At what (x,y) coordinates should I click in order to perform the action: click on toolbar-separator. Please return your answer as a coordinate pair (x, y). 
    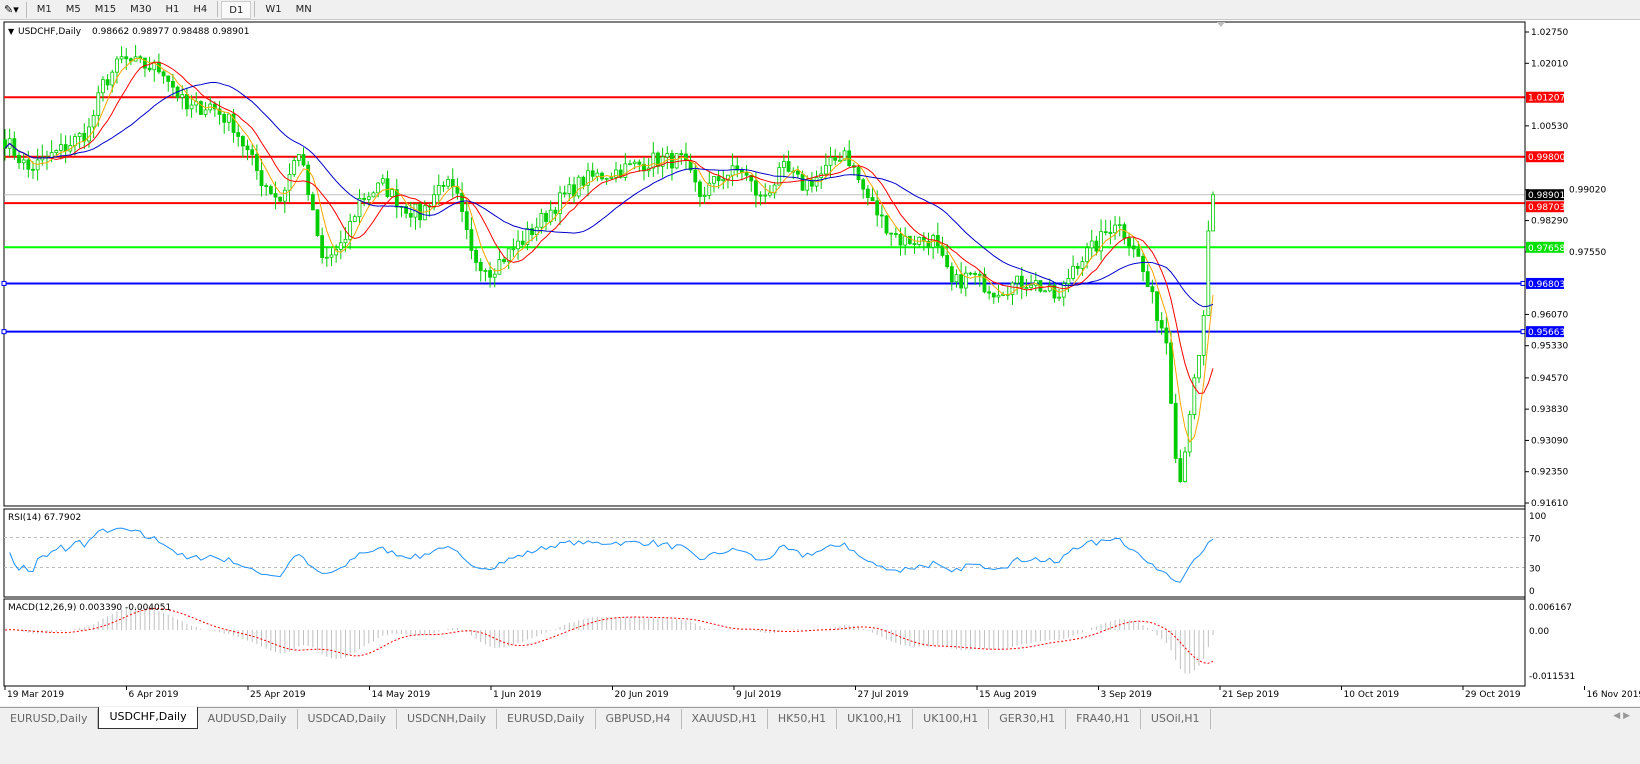
    Looking at the image, I should click on (26, 9).